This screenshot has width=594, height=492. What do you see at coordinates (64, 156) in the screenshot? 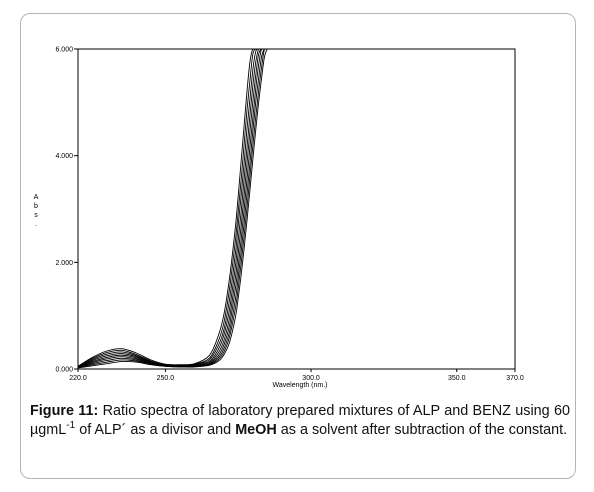
I see `y-tick-label: 4.000` at bounding box center [64, 156].